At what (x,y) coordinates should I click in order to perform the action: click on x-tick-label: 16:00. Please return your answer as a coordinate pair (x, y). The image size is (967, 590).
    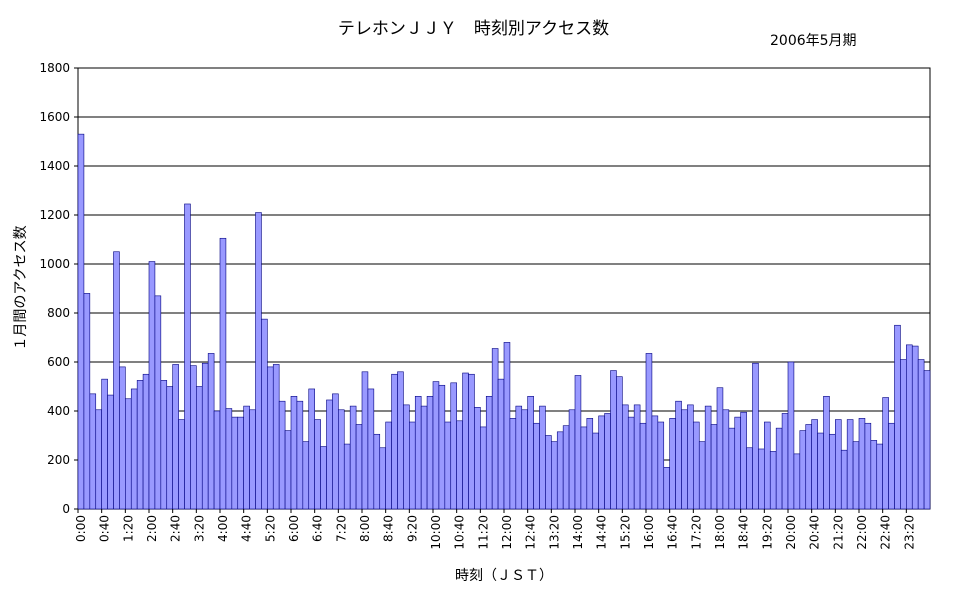
    Looking at the image, I should click on (649, 532).